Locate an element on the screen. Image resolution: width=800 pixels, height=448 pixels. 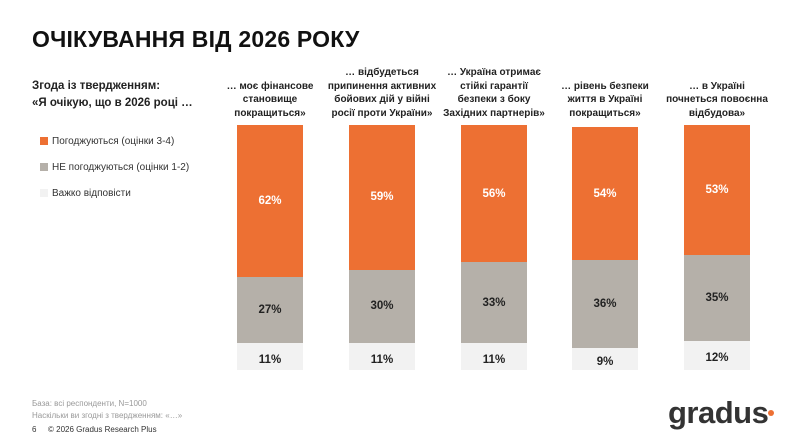
bar-segment: 27% is located at coordinates (270, 310).